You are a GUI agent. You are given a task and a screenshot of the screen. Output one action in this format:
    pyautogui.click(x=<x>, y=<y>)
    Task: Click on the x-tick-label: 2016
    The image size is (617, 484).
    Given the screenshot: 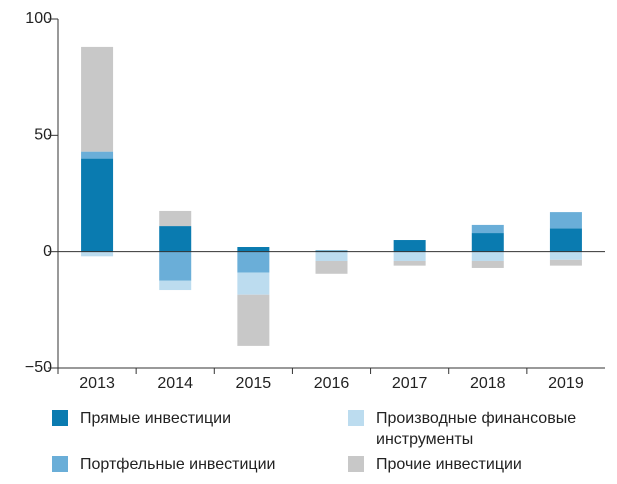 What is the action you would take?
    pyautogui.click(x=332, y=383)
    